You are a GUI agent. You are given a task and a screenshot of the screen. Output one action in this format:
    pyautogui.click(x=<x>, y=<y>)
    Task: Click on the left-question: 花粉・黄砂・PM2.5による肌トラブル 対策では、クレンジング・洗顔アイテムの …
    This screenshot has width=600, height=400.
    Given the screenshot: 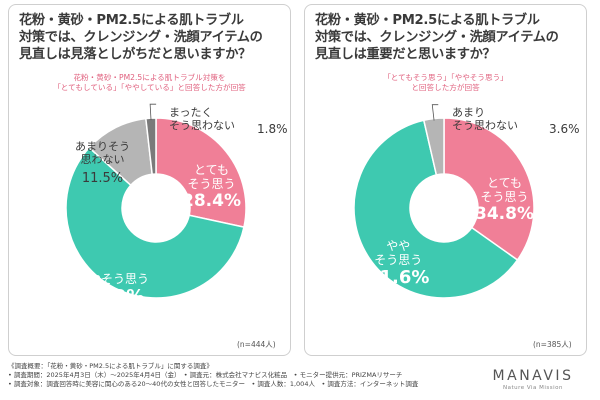 What is the action you would take?
    pyautogui.click(x=150, y=37)
    